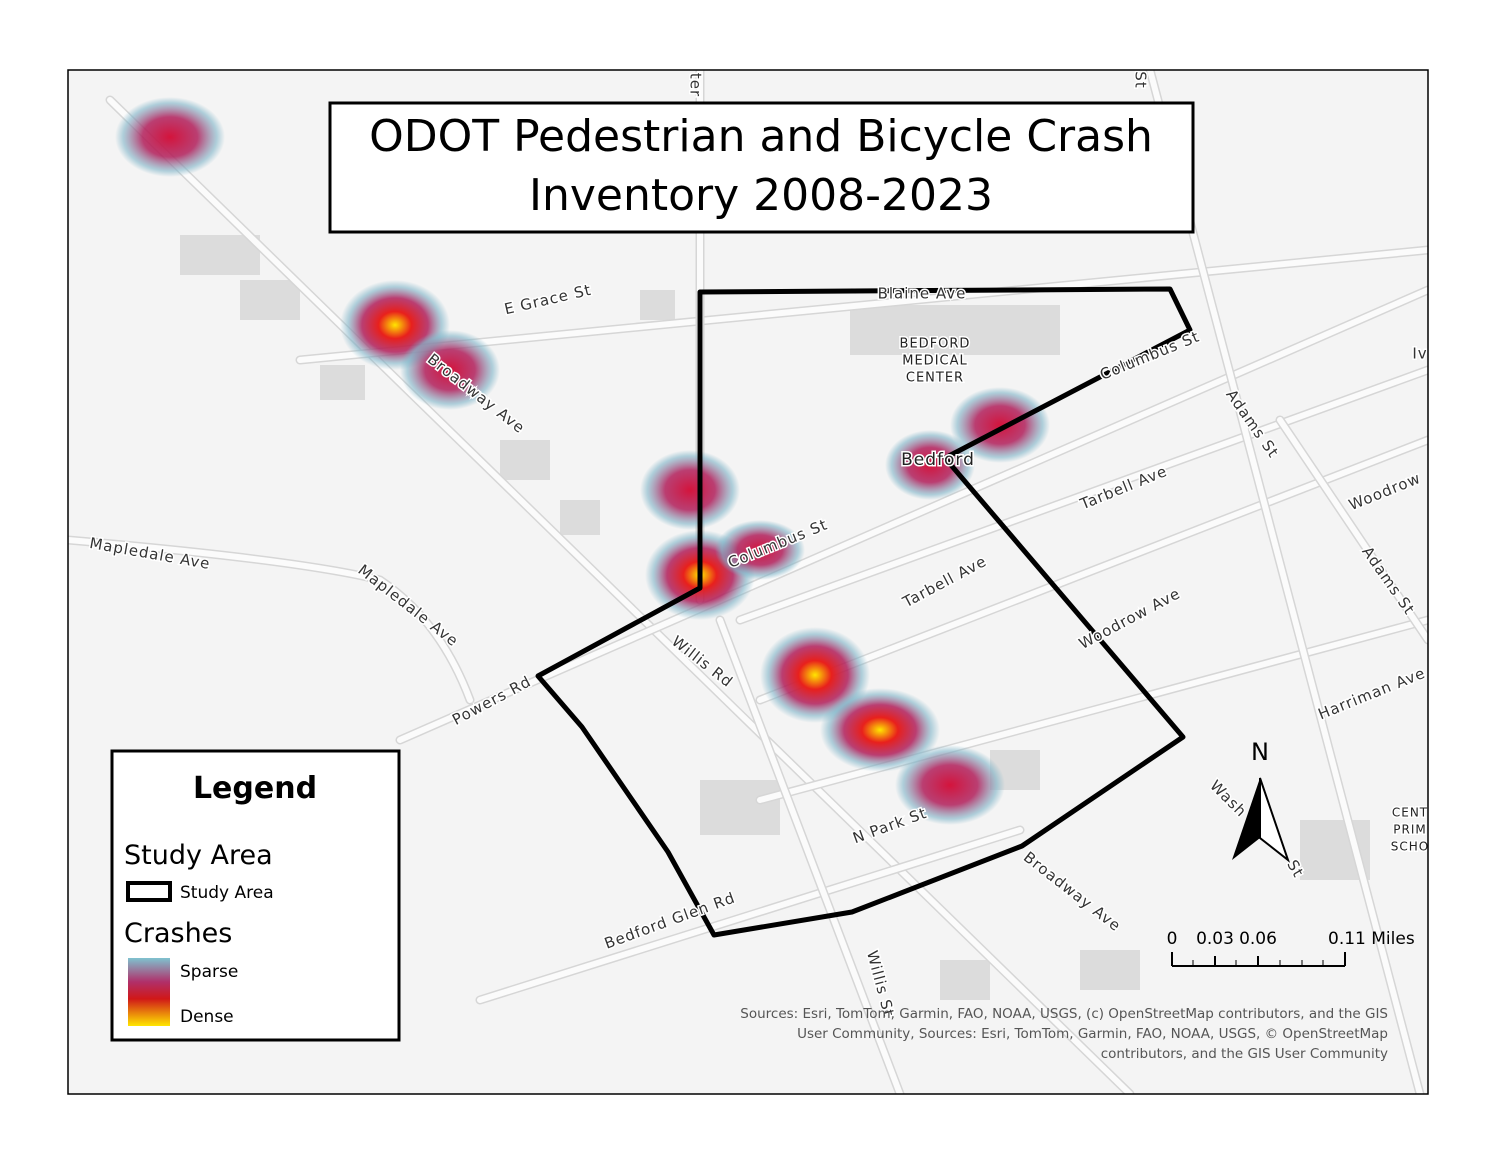 The width and height of the screenshot is (1500, 1163). What do you see at coordinates (149, 992) in the screenshot?
I see `crash-ramp` at bounding box center [149, 992].